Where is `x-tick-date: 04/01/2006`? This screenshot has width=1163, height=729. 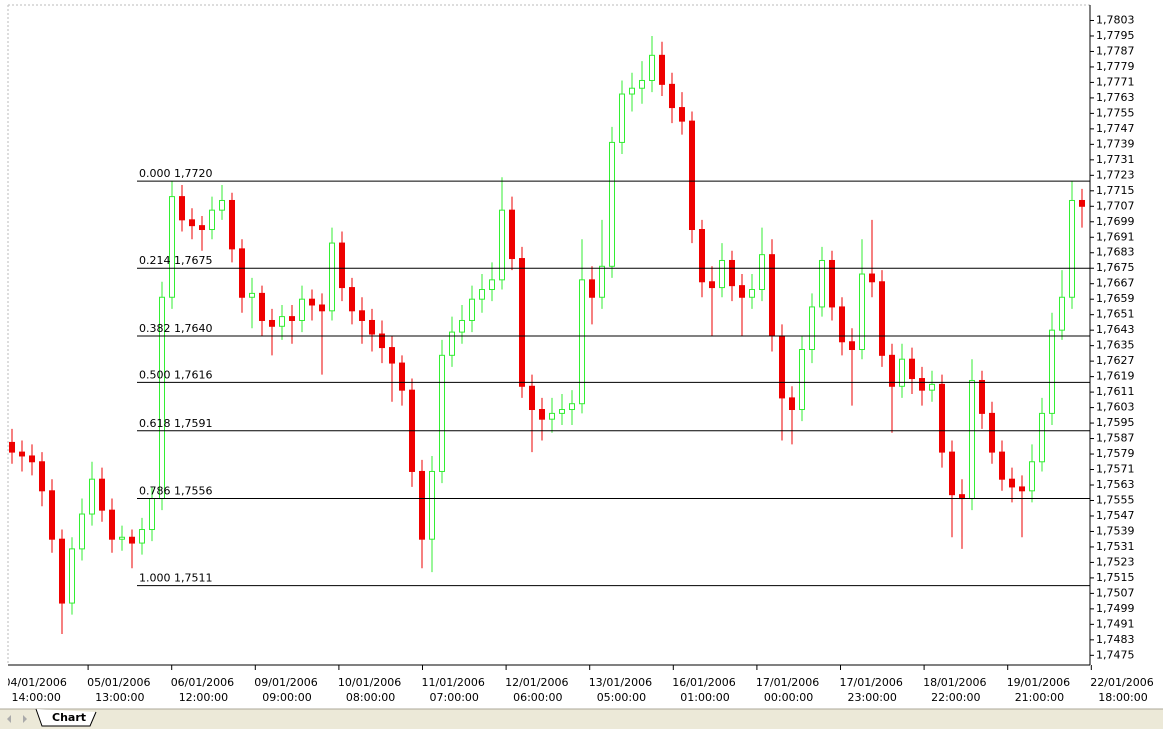 x-tick-date: 04/01/2006 is located at coordinates (35, 682).